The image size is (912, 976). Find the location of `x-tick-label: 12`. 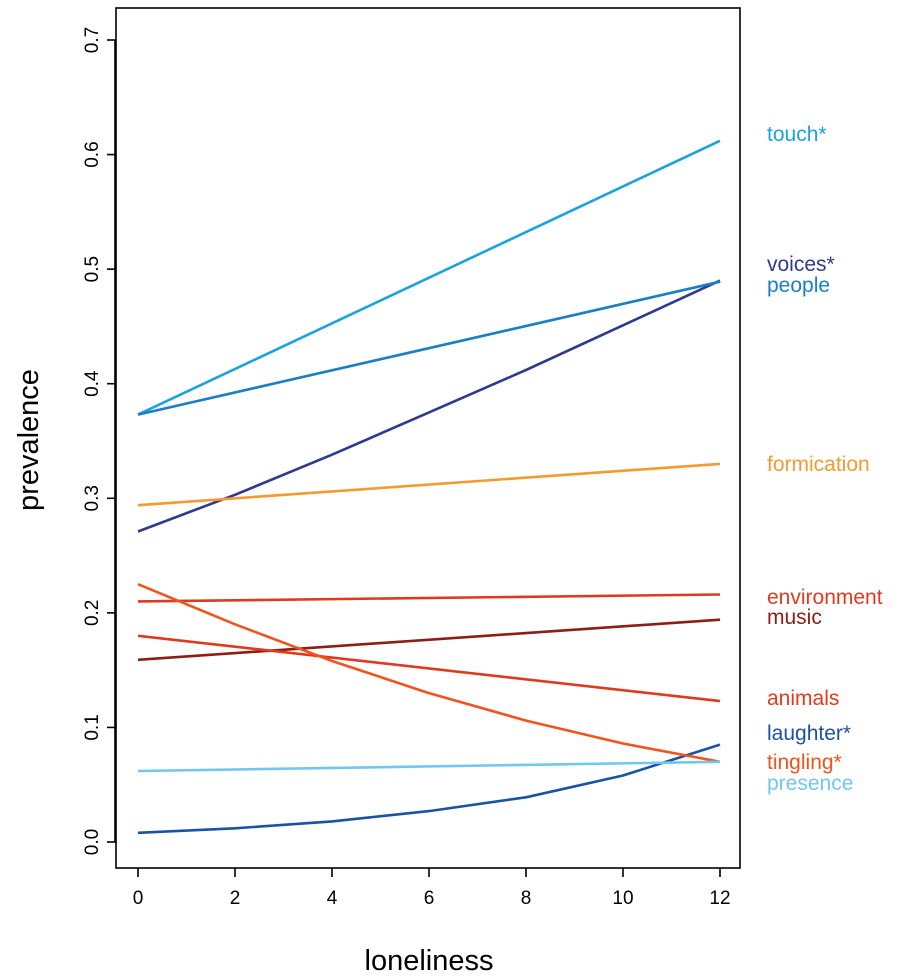

x-tick-label: 12 is located at coordinates (719, 898).